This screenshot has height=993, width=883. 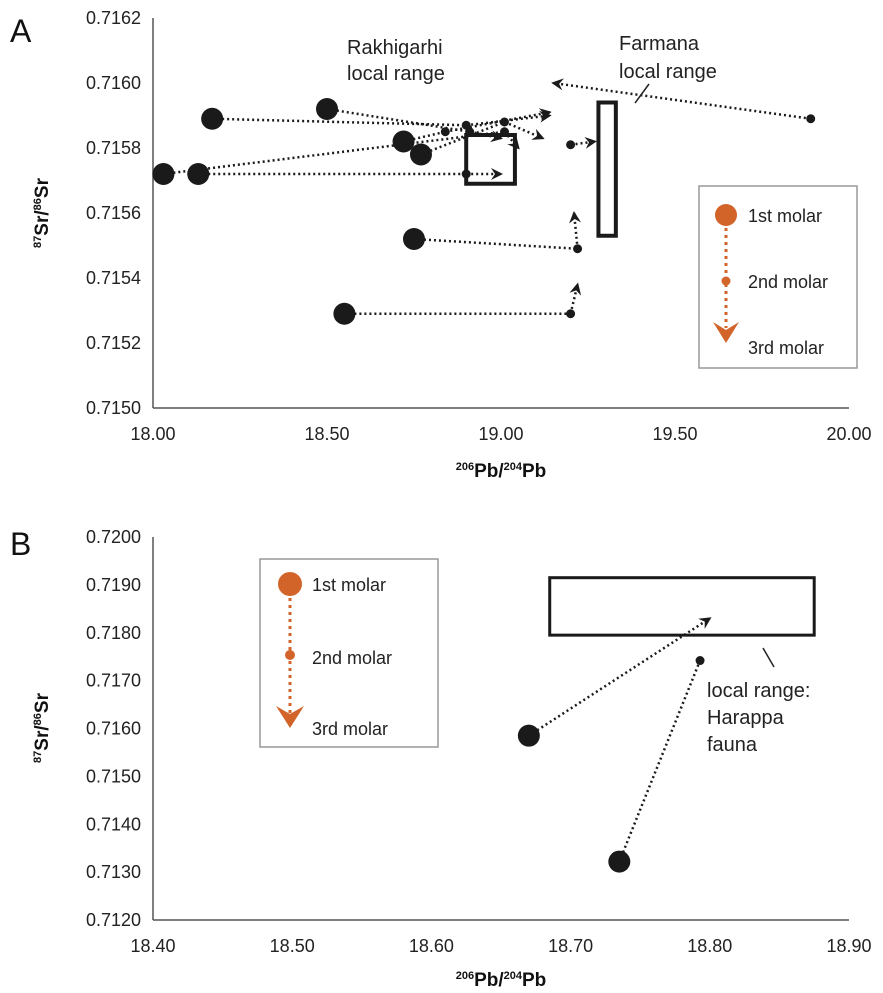 What do you see at coordinates (395, 48) in the screenshot?
I see `rakhigarhi-range-label-line1: Rakhigarhi` at bounding box center [395, 48].